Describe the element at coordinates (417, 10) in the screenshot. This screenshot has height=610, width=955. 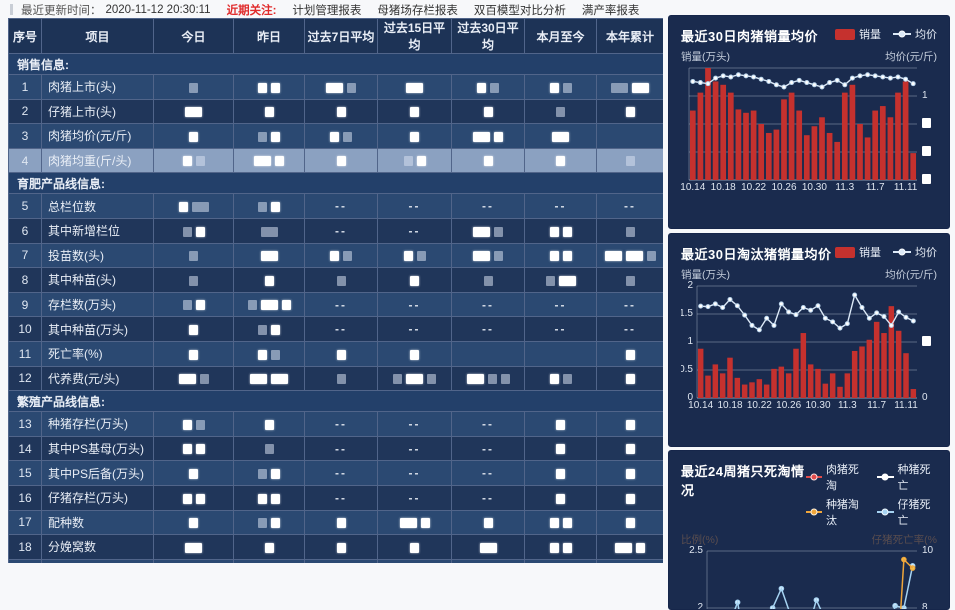
I see `topbar-link-2: 母猪场存栏报表` at that location.